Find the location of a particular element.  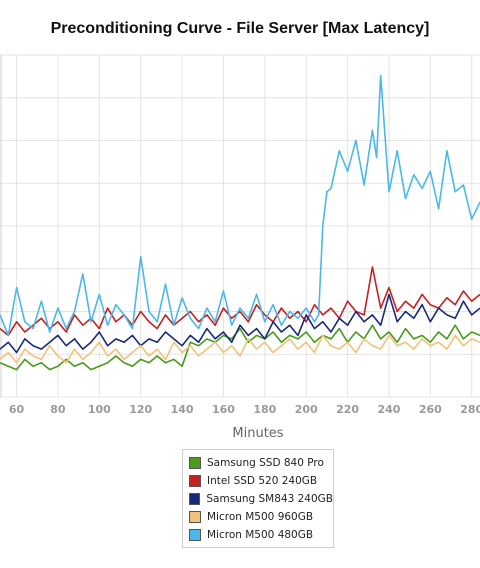

legend-label: Micron M500 960GB is located at coordinates (260, 517).